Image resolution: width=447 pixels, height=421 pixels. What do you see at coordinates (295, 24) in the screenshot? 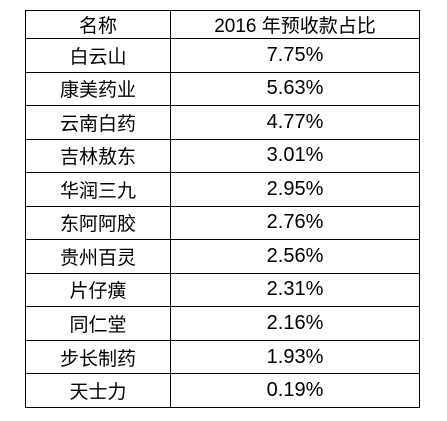
I see `header-value: 2016 年预收款占比` at bounding box center [295, 24].